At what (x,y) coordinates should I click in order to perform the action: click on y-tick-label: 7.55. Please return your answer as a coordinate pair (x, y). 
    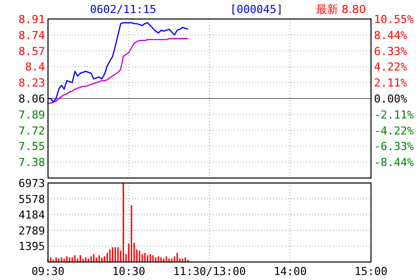
    Looking at the image, I should click on (31, 147).